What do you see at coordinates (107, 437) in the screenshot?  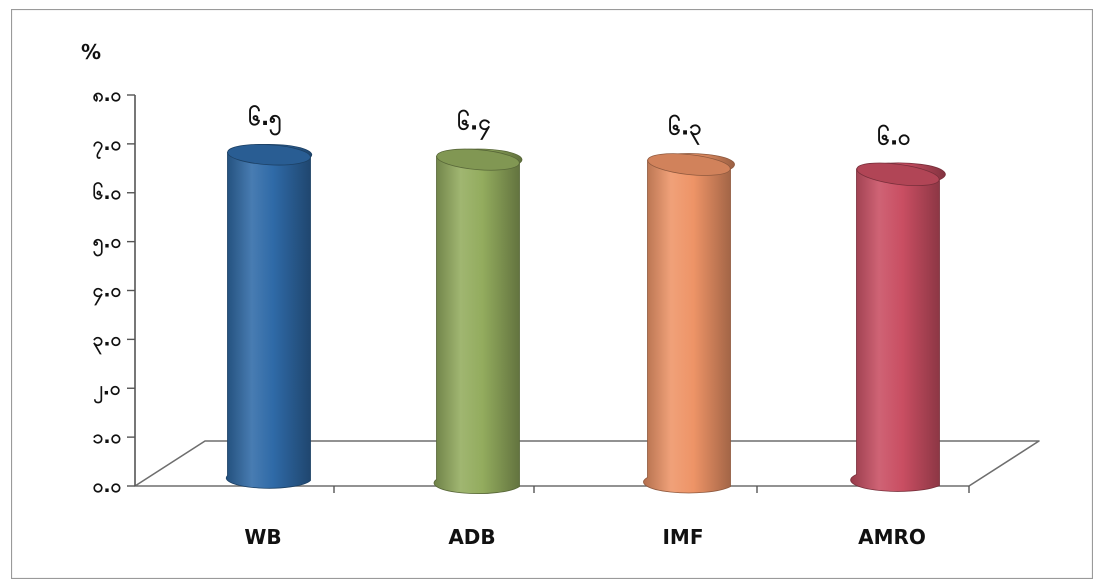 I see `y-tick-label: ၁.၀` at bounding box center [107, 437].